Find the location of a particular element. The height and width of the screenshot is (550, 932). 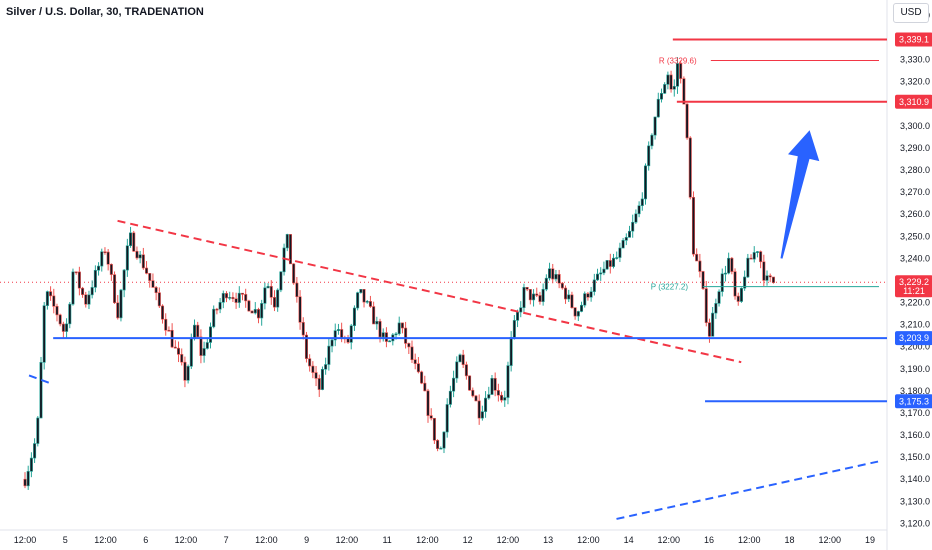

price-axis is located at coordinates (909, 275).